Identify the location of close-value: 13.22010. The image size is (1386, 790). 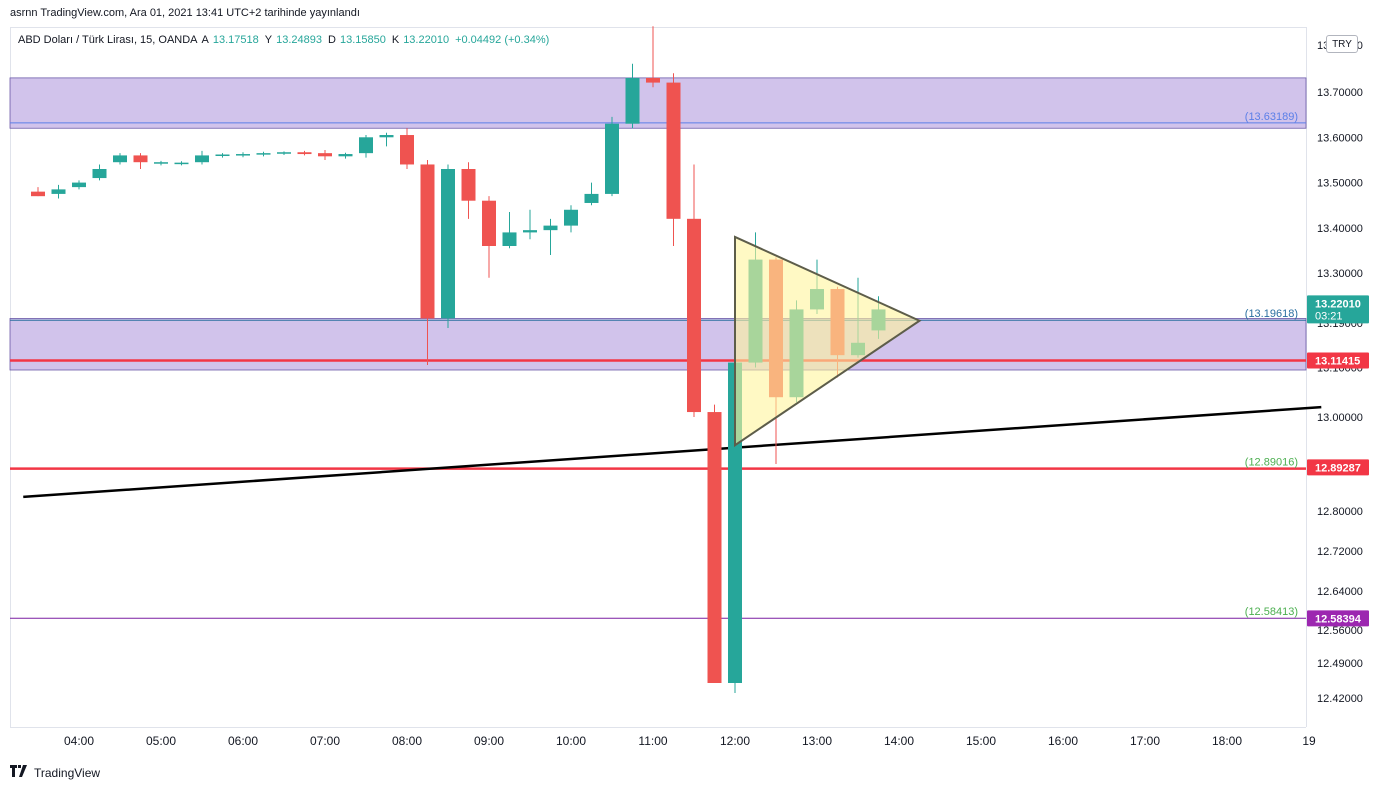
(426, 40).